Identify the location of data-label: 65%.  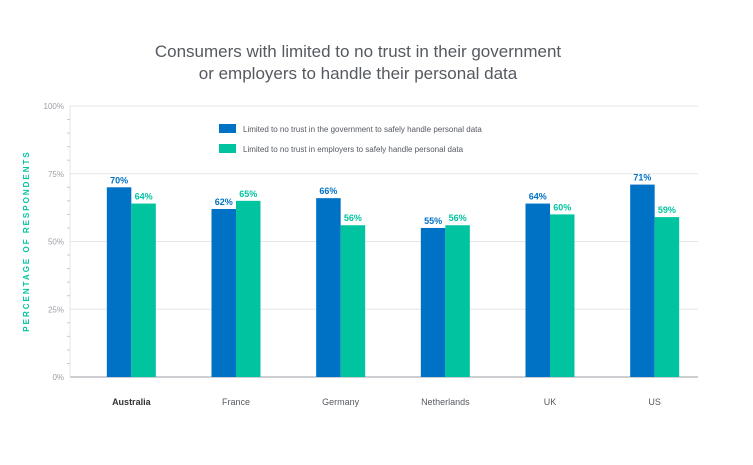
(248, 194).